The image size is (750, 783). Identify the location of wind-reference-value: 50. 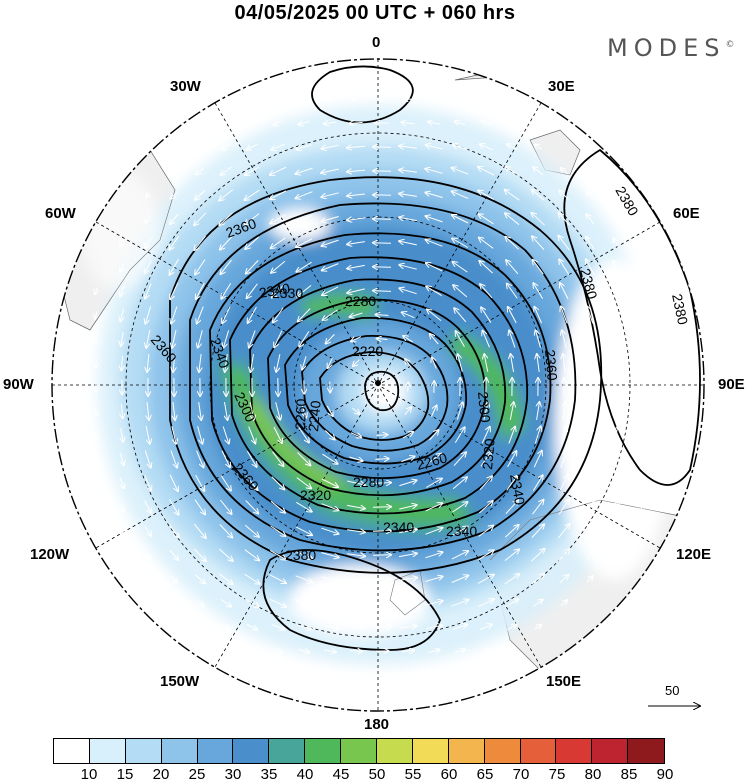
(672, 690).